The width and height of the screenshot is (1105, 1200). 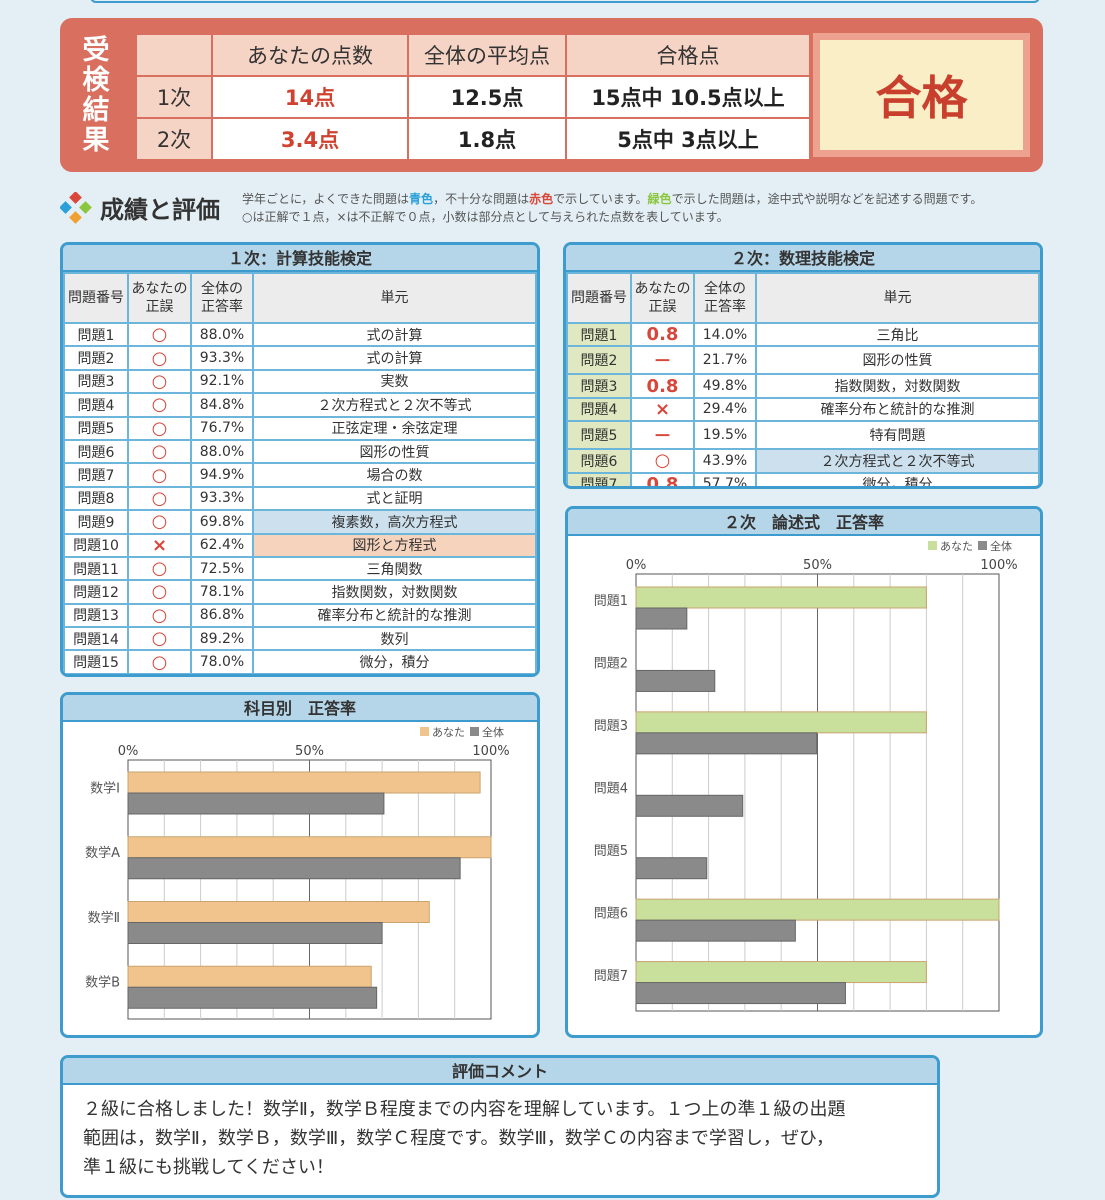 What do you see at coordinates (474, 731) in the screenshot?
I see `legend-swatch-all` at bounding box center [474, 731].